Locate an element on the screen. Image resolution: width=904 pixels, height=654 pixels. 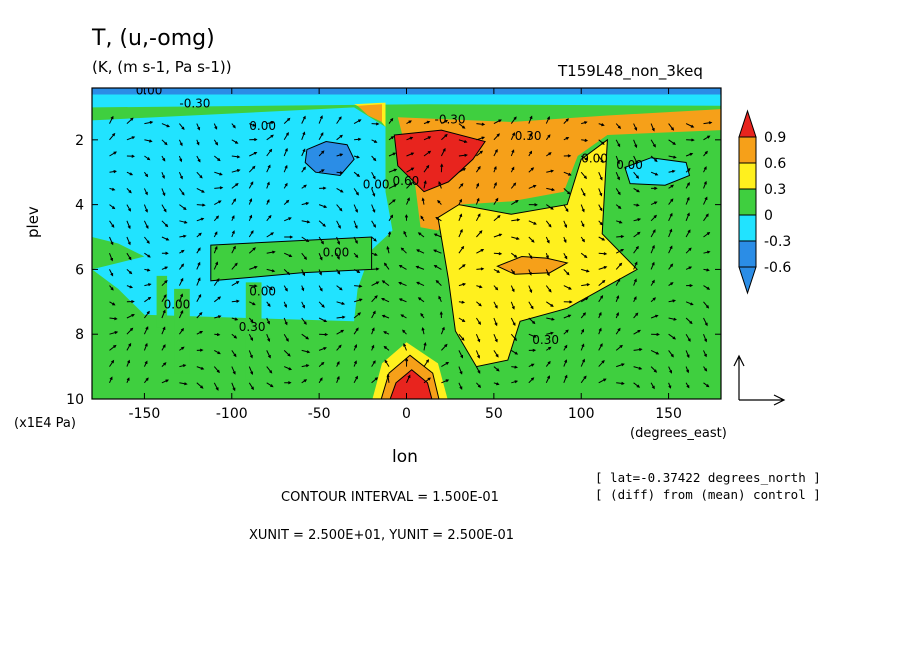
y-axis-unit: (x1E4 Pa) is located at coordinates (45, 423).